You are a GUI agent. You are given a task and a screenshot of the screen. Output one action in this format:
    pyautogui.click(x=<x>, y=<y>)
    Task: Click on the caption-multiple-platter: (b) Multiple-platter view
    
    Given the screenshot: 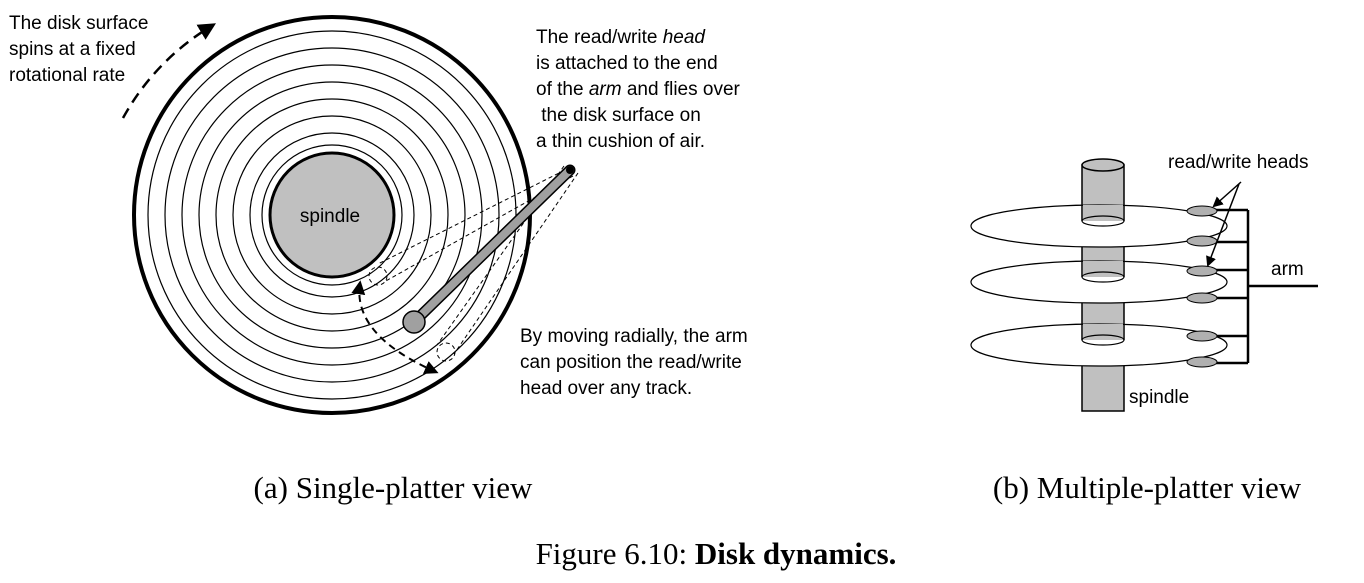 What is the action you would take?
    pyautogui.click(x=1147, y=487)
    